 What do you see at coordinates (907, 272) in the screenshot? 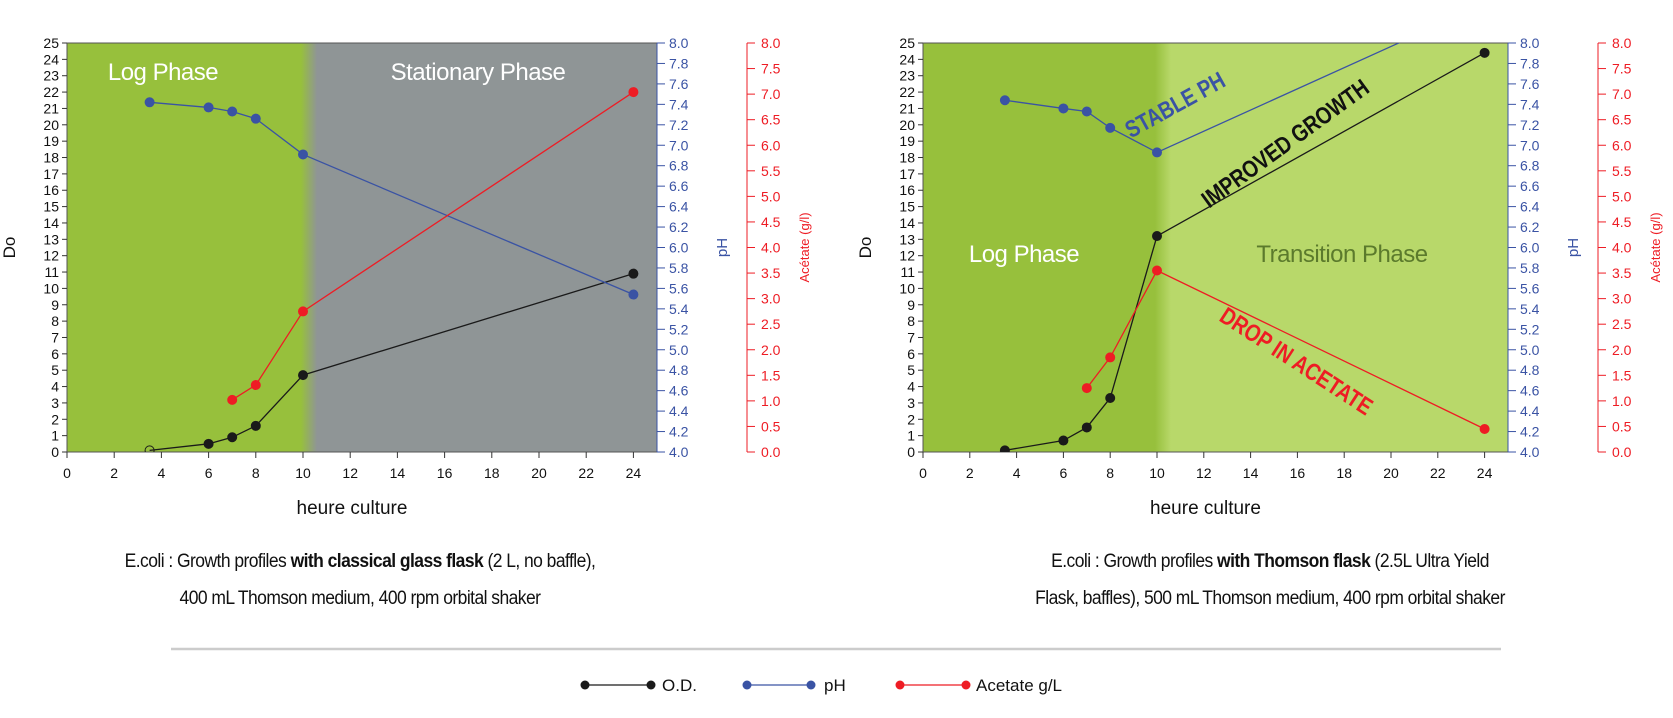
I see `y-tick-label: 11` at bounding box center [907, 272].